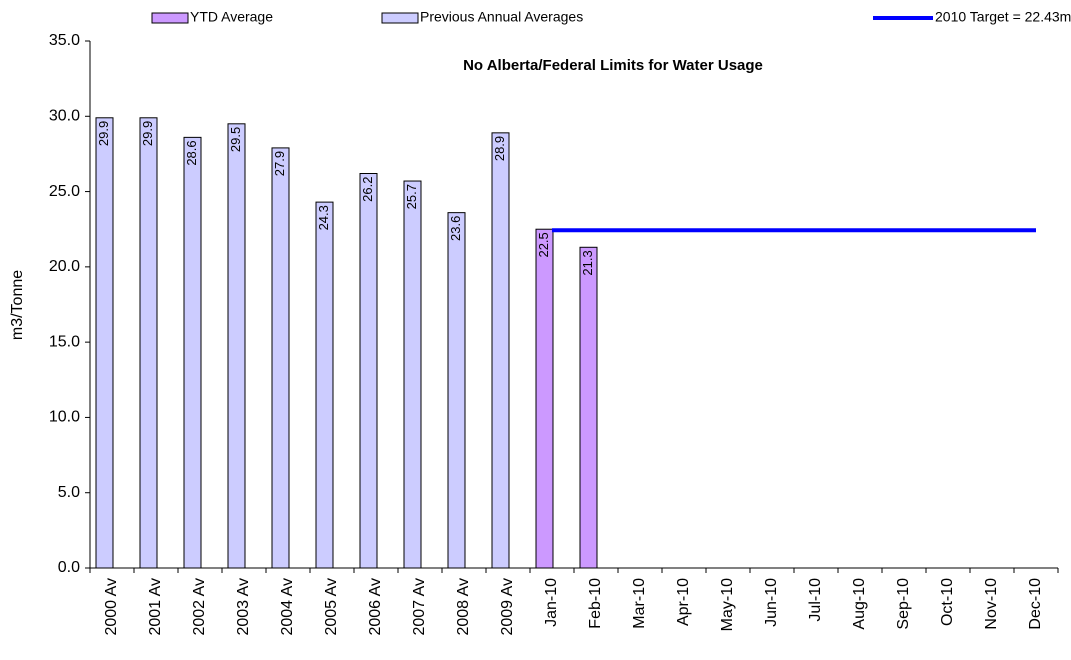 This screenshot has width=1071, height=660. What do you see at coordinates (287, 607) in the screenshot?
I see `x-tick-label: 2004 Av` at bounding box center [287, 607].